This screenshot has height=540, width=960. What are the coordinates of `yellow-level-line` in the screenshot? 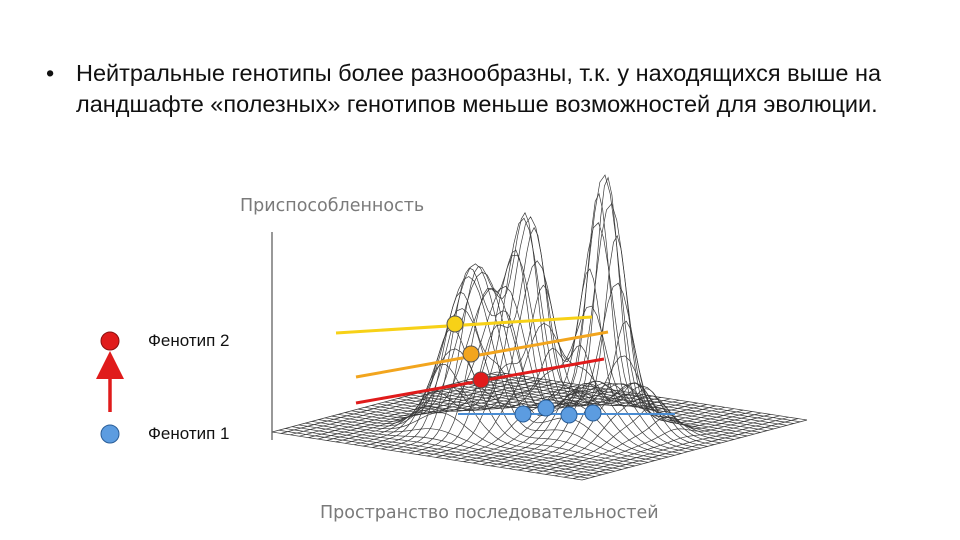 It's located at (464, 325).